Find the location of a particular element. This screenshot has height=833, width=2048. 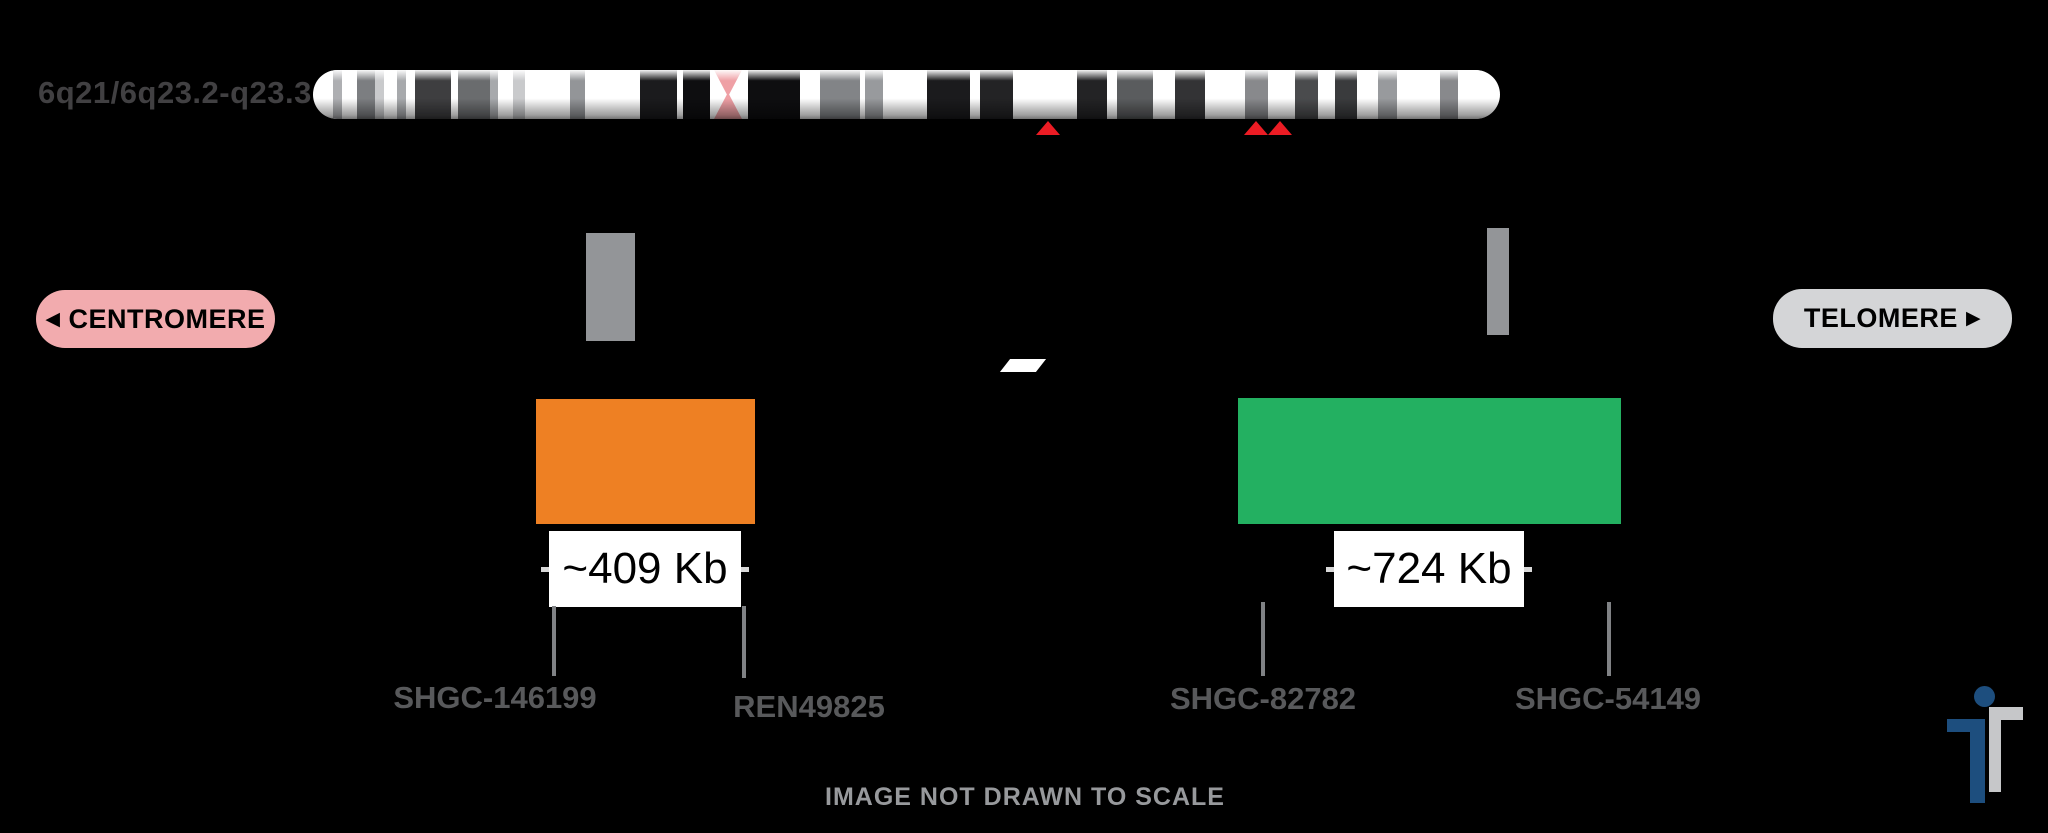

scale-disclaimer: IMAGE NOT DRAWN TO SCALE is located at coordinates (1025, 797).